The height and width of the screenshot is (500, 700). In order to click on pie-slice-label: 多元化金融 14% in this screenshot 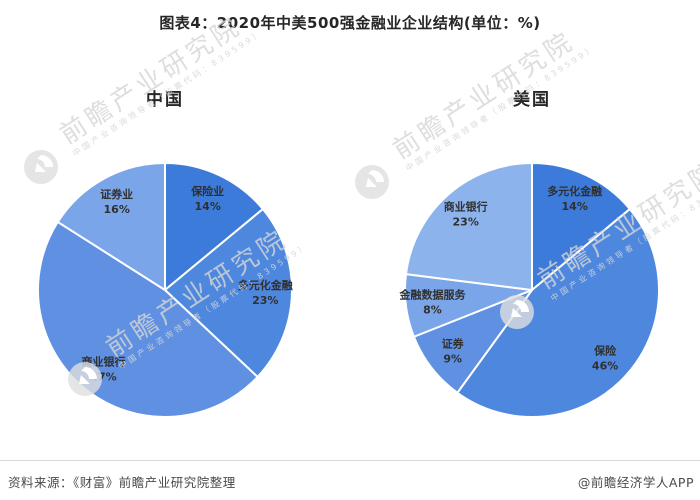, I will do `click(574, 198)`.